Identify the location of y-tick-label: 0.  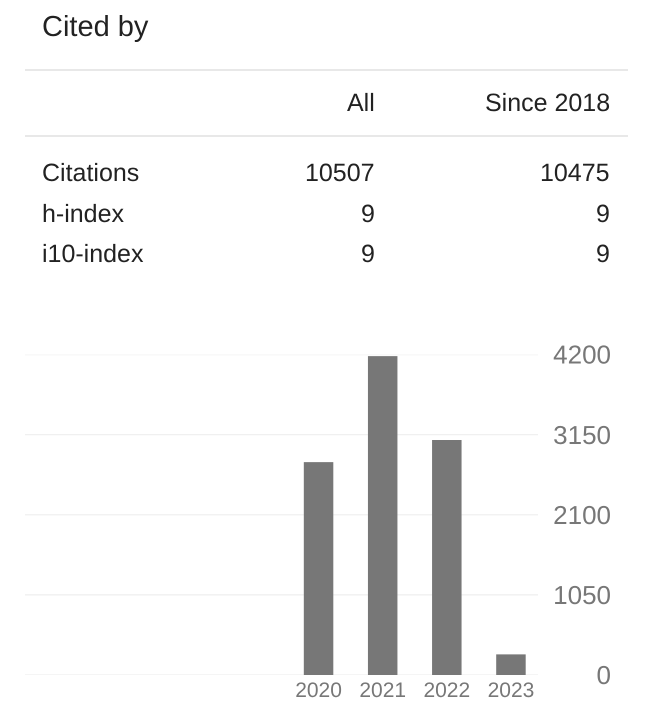
(603, 675).